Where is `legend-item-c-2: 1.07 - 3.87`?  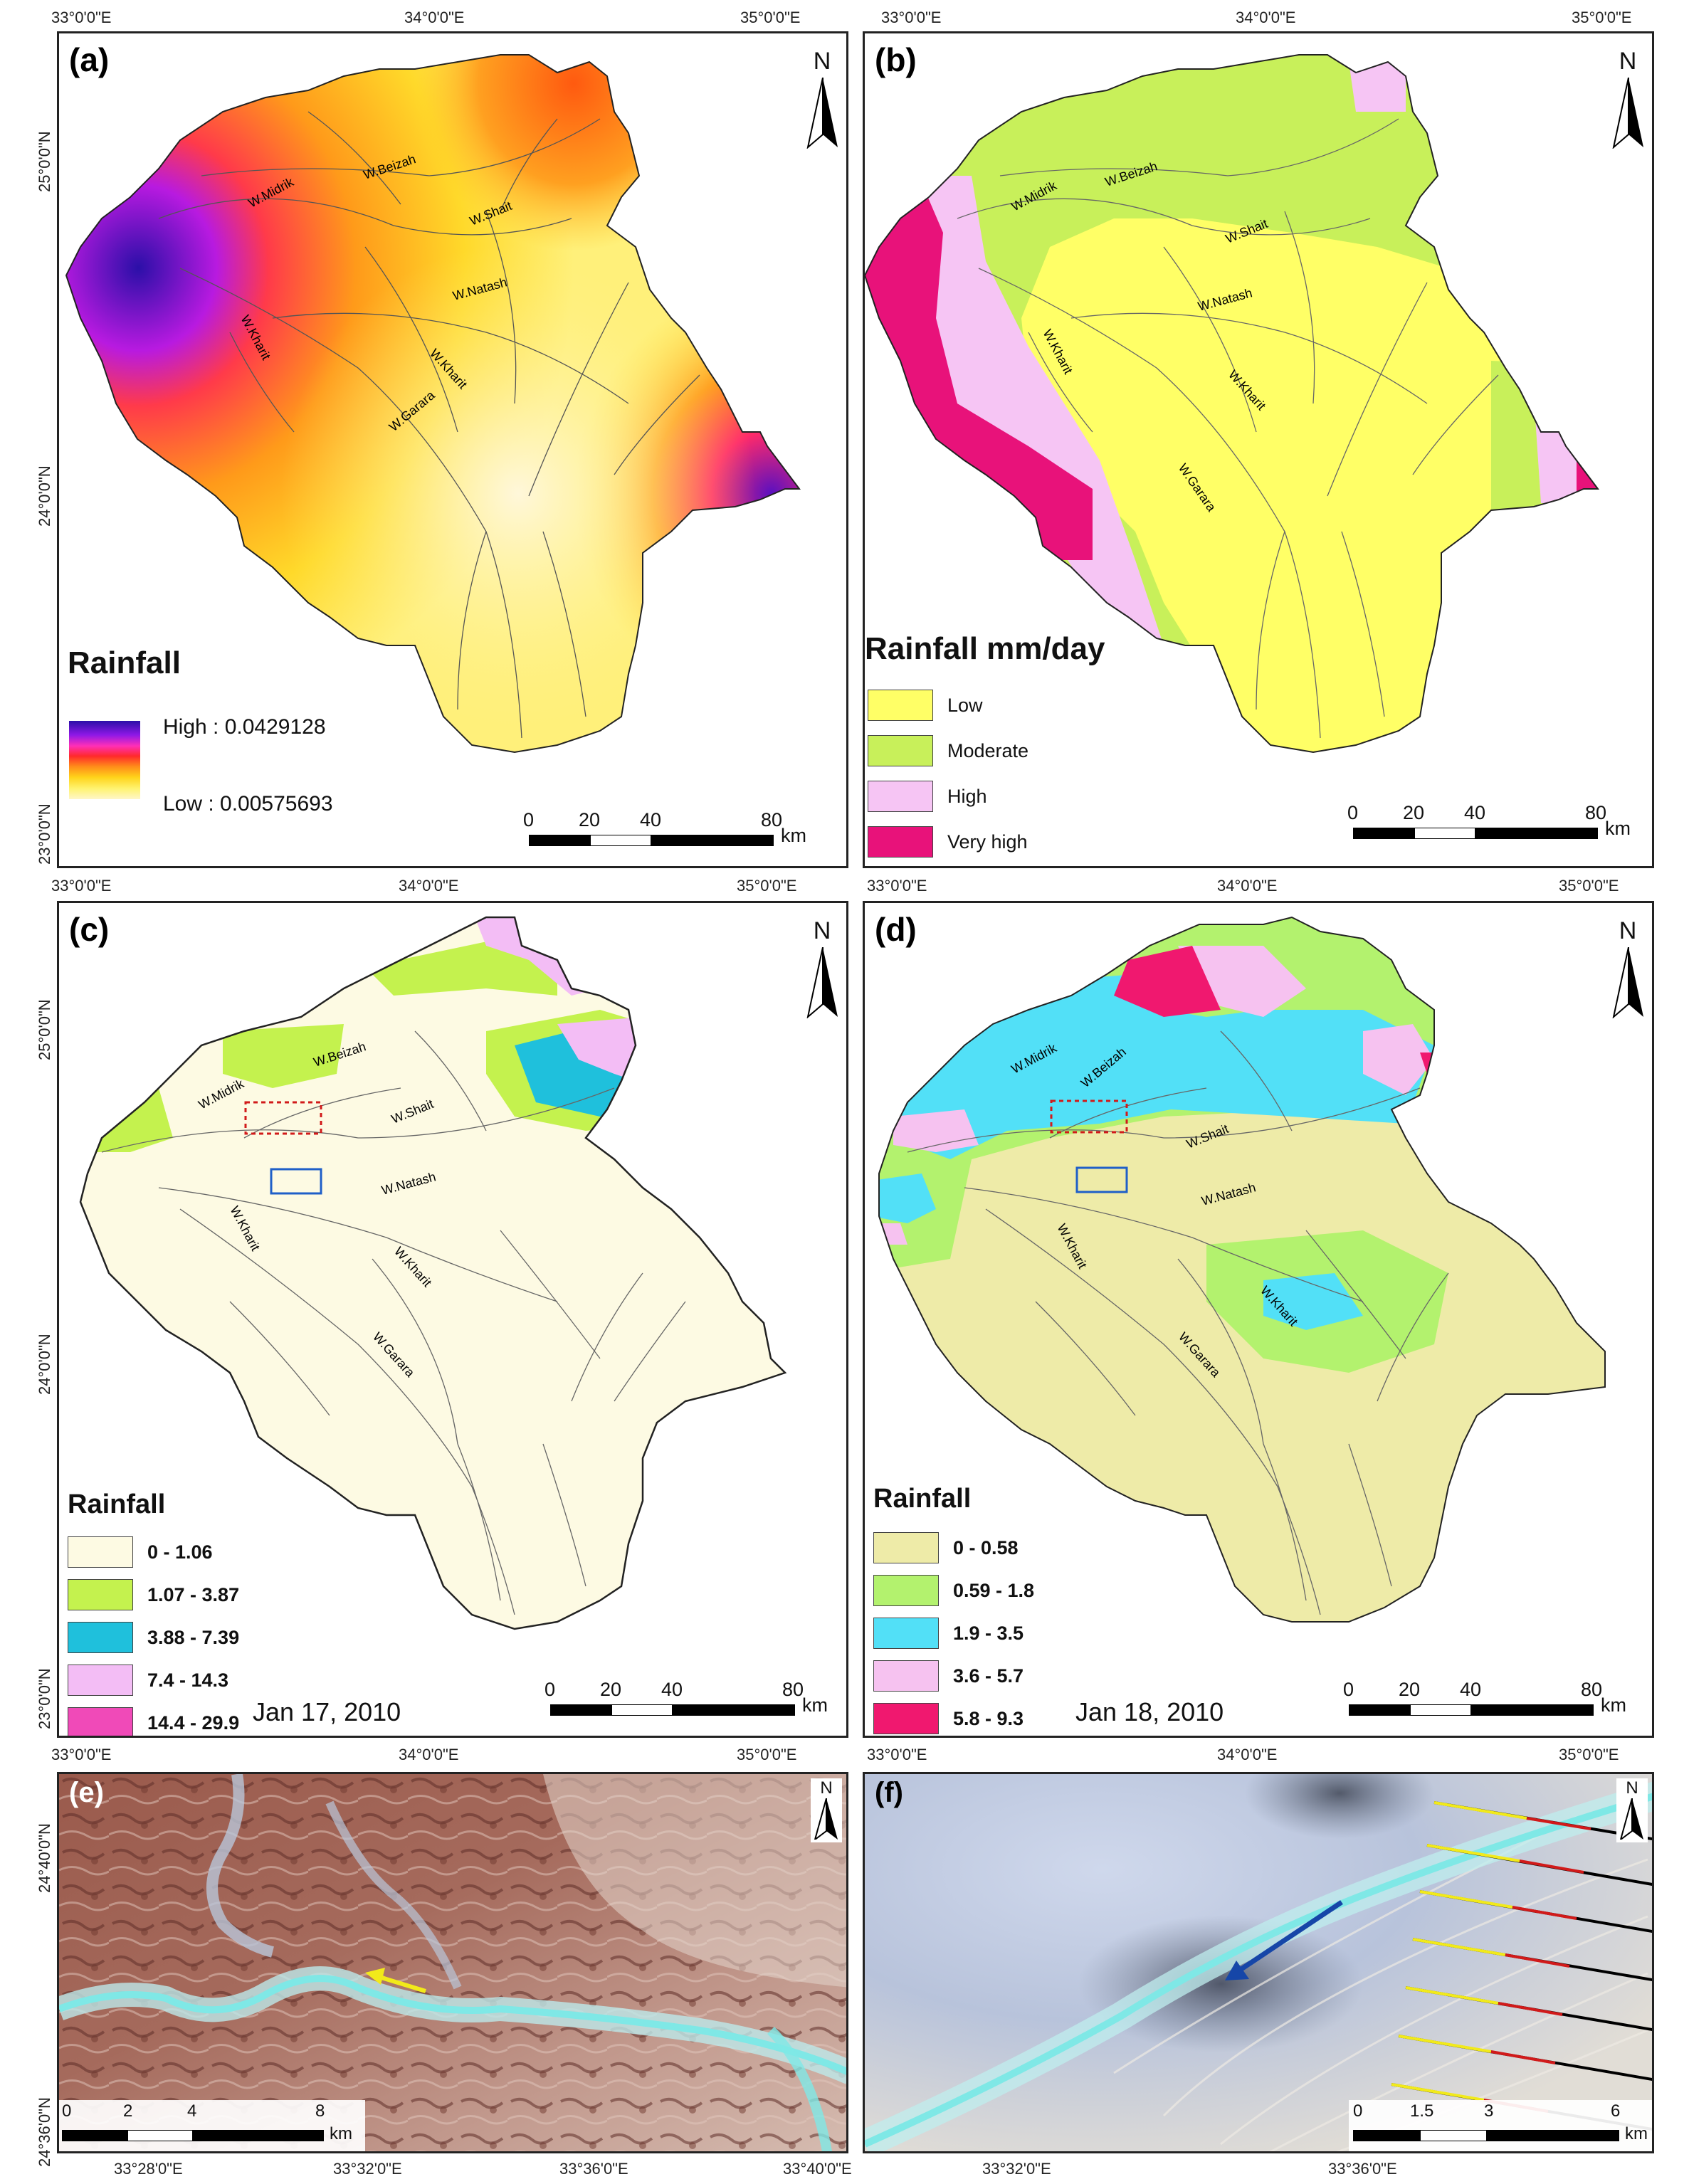 legend-item-c-2: 1.07 - 3.87 is located at coordinates (153, 1594).